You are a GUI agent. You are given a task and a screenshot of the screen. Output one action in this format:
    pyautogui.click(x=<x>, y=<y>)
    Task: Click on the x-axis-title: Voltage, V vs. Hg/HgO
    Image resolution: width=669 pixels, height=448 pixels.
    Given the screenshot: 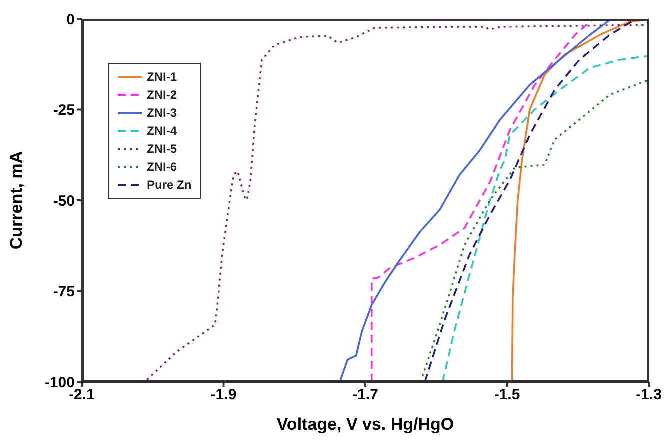 What is the action you would take?
    pyautogui.click(x=365, y=424)
    